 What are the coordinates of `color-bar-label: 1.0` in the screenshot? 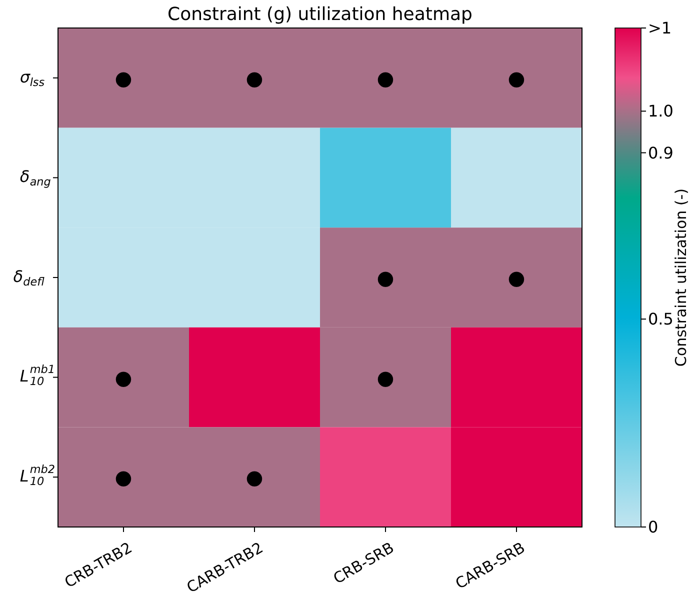 It's located at (661, 111).